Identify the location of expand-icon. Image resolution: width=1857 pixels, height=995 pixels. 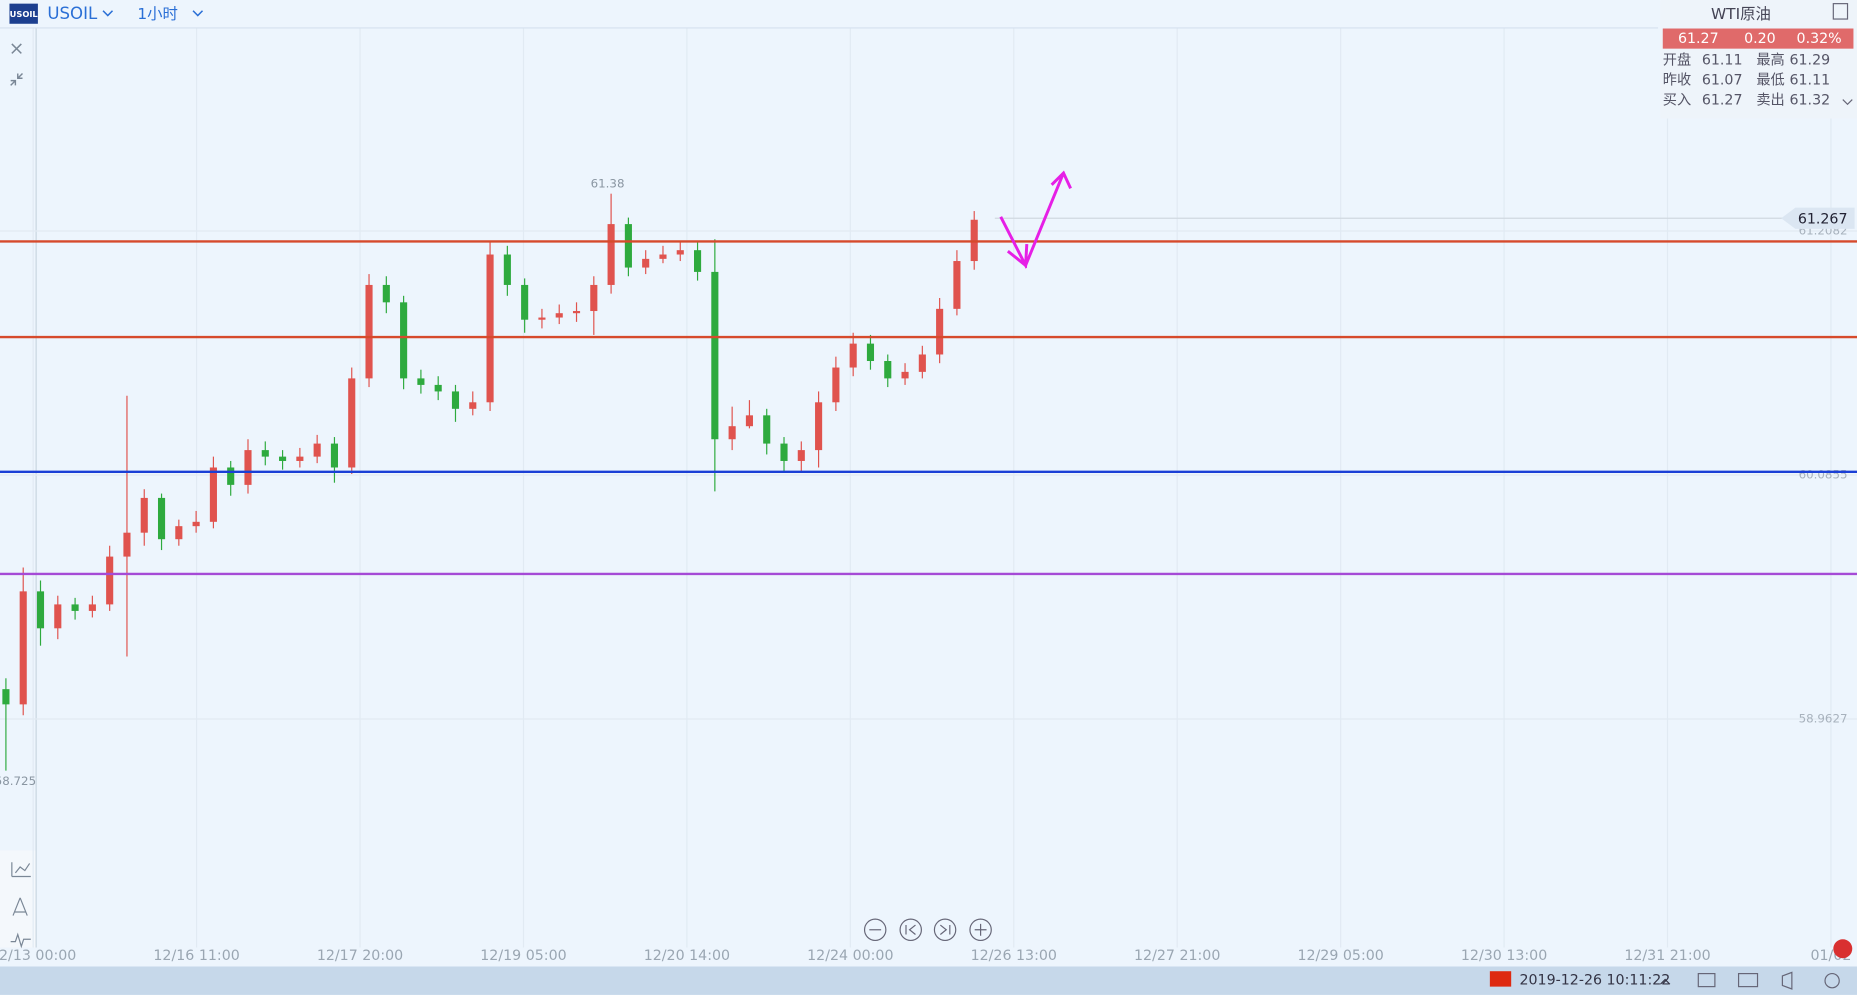
(1847, 102).